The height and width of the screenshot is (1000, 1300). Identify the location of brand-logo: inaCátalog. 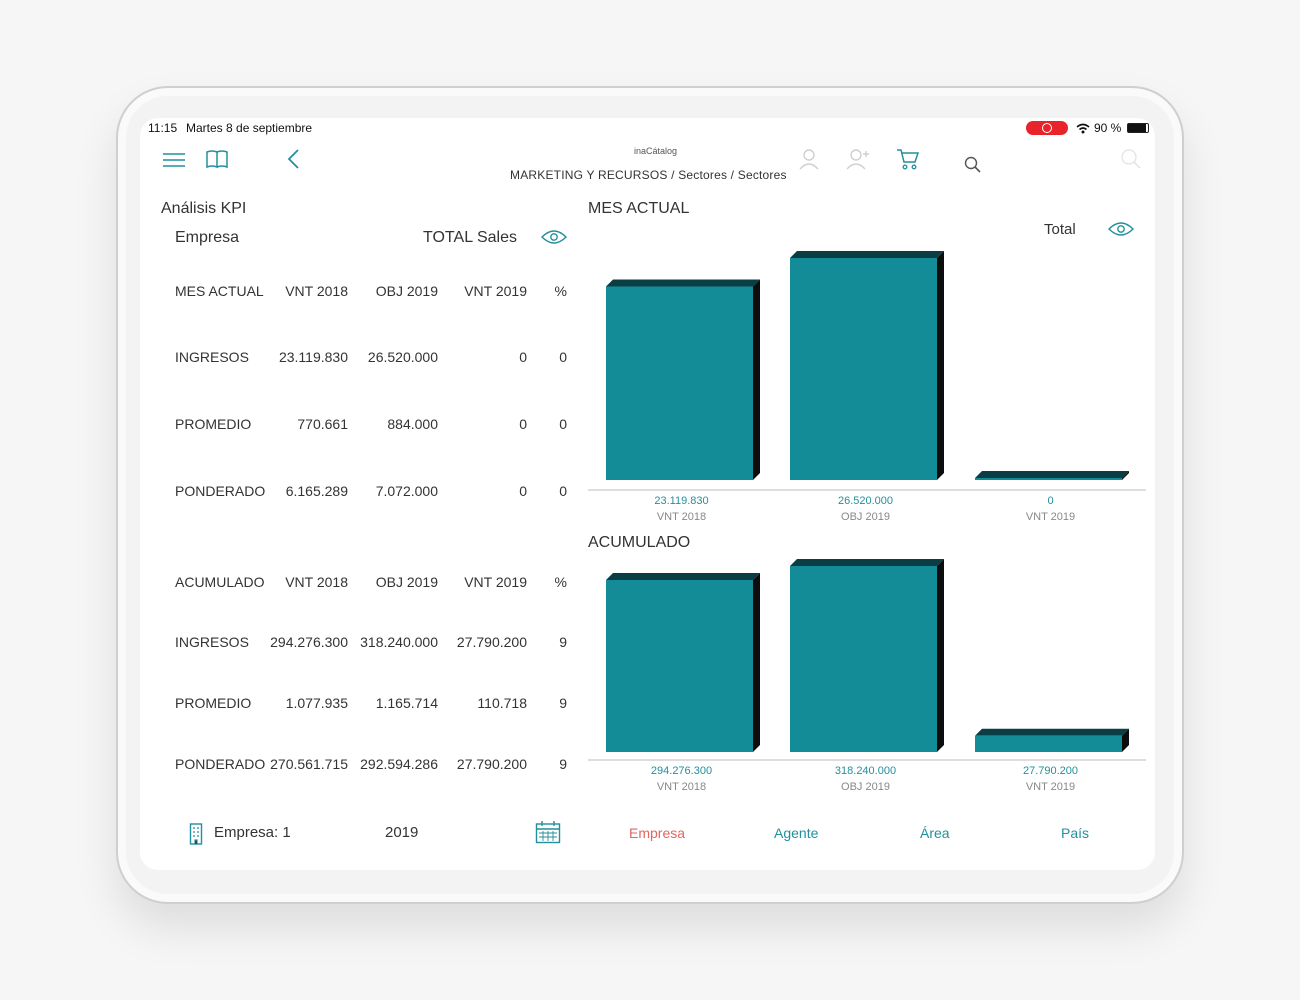
(656, 151).